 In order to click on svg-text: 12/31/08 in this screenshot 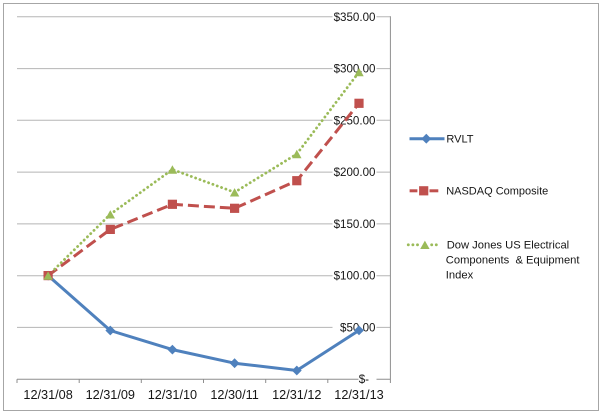, I will do `click(47, 395)`.